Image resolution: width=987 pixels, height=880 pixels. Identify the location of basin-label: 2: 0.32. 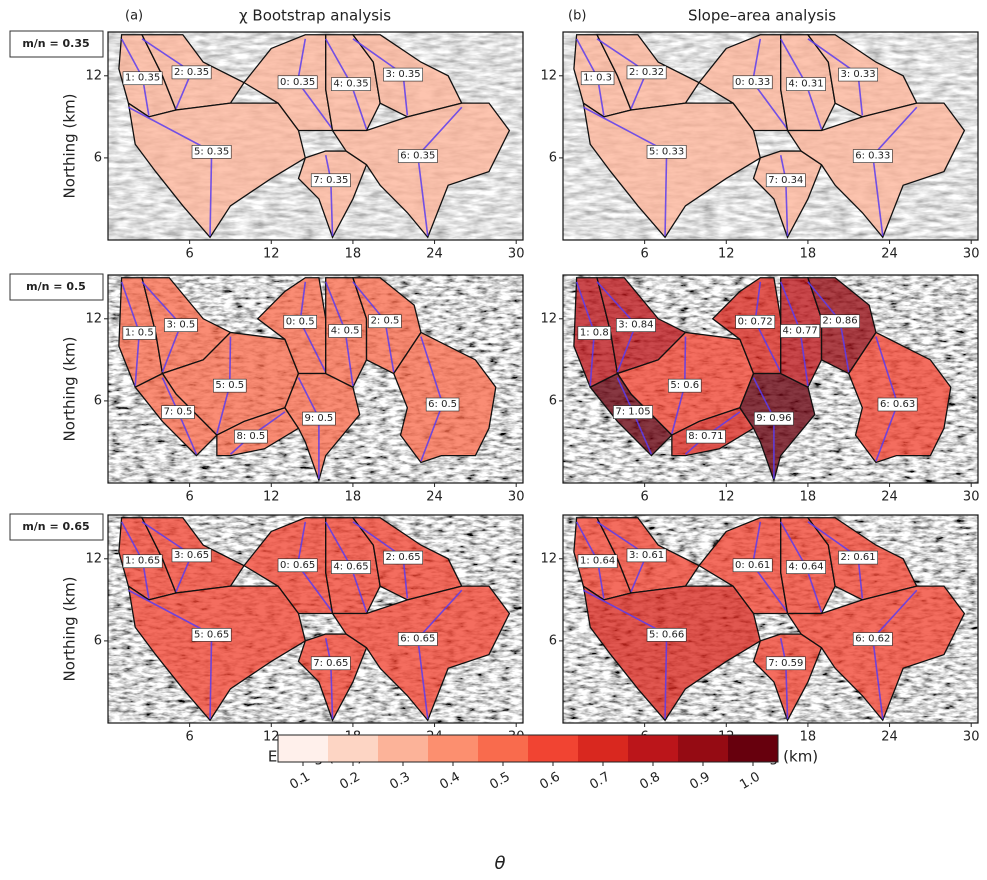
(646, 72).